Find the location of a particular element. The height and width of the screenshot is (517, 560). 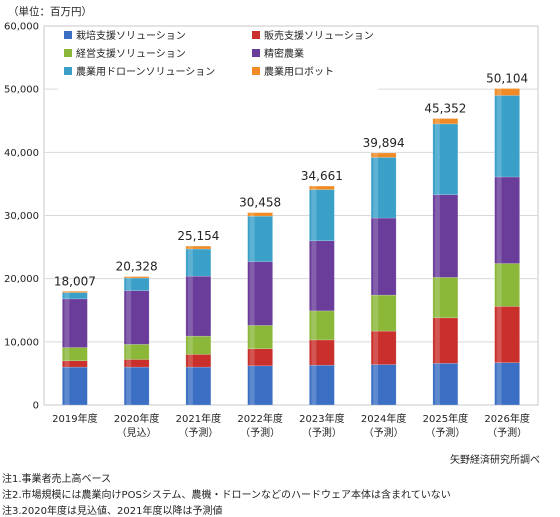

total-label: 50,104 is located at coordinates (507, 79).